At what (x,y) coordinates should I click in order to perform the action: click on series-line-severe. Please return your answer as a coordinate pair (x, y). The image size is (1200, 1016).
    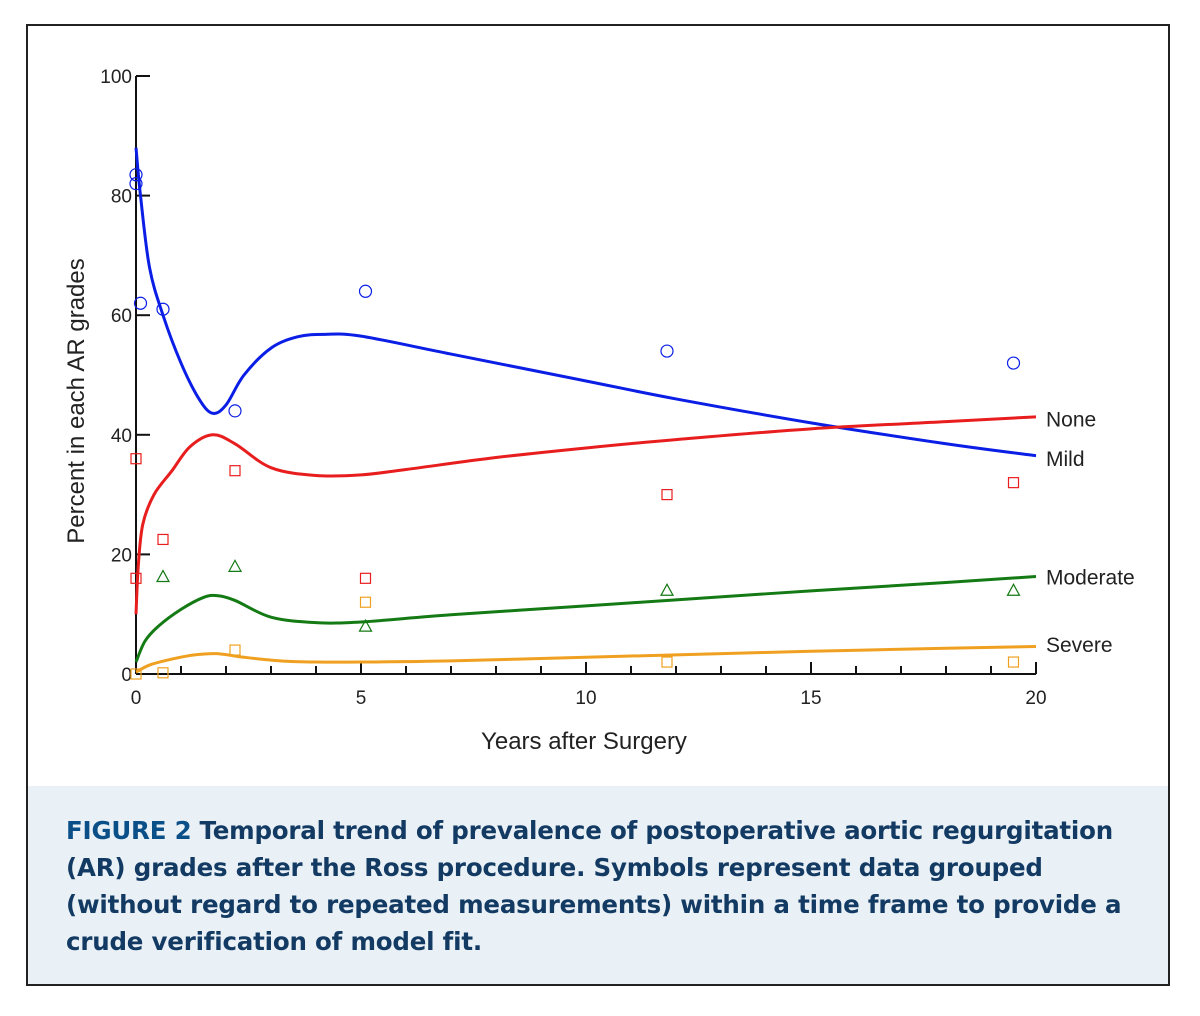
    Looking at the image, I should click on (586, 659).